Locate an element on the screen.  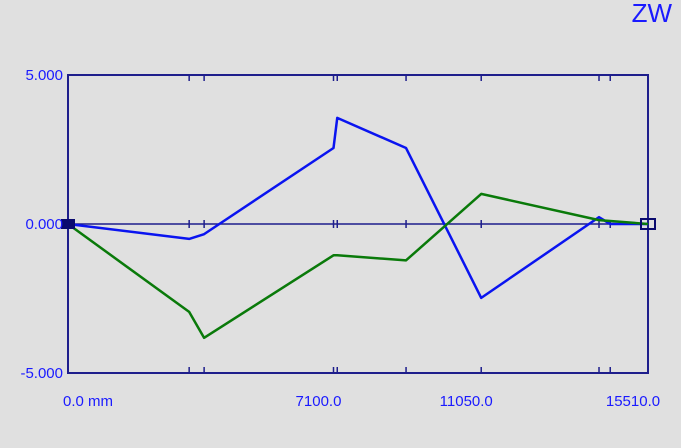
y-tick-label: 0.000 is located at coordinates (44, 224).